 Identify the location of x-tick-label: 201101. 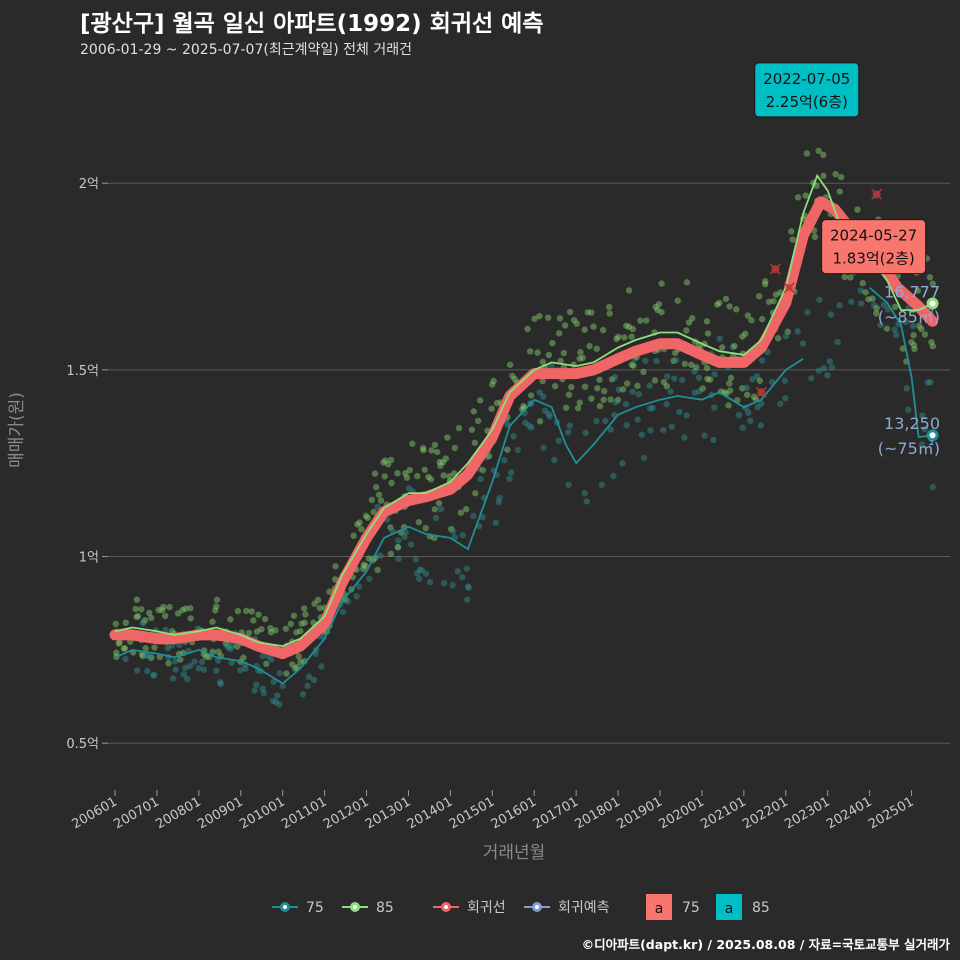
(304, 813).